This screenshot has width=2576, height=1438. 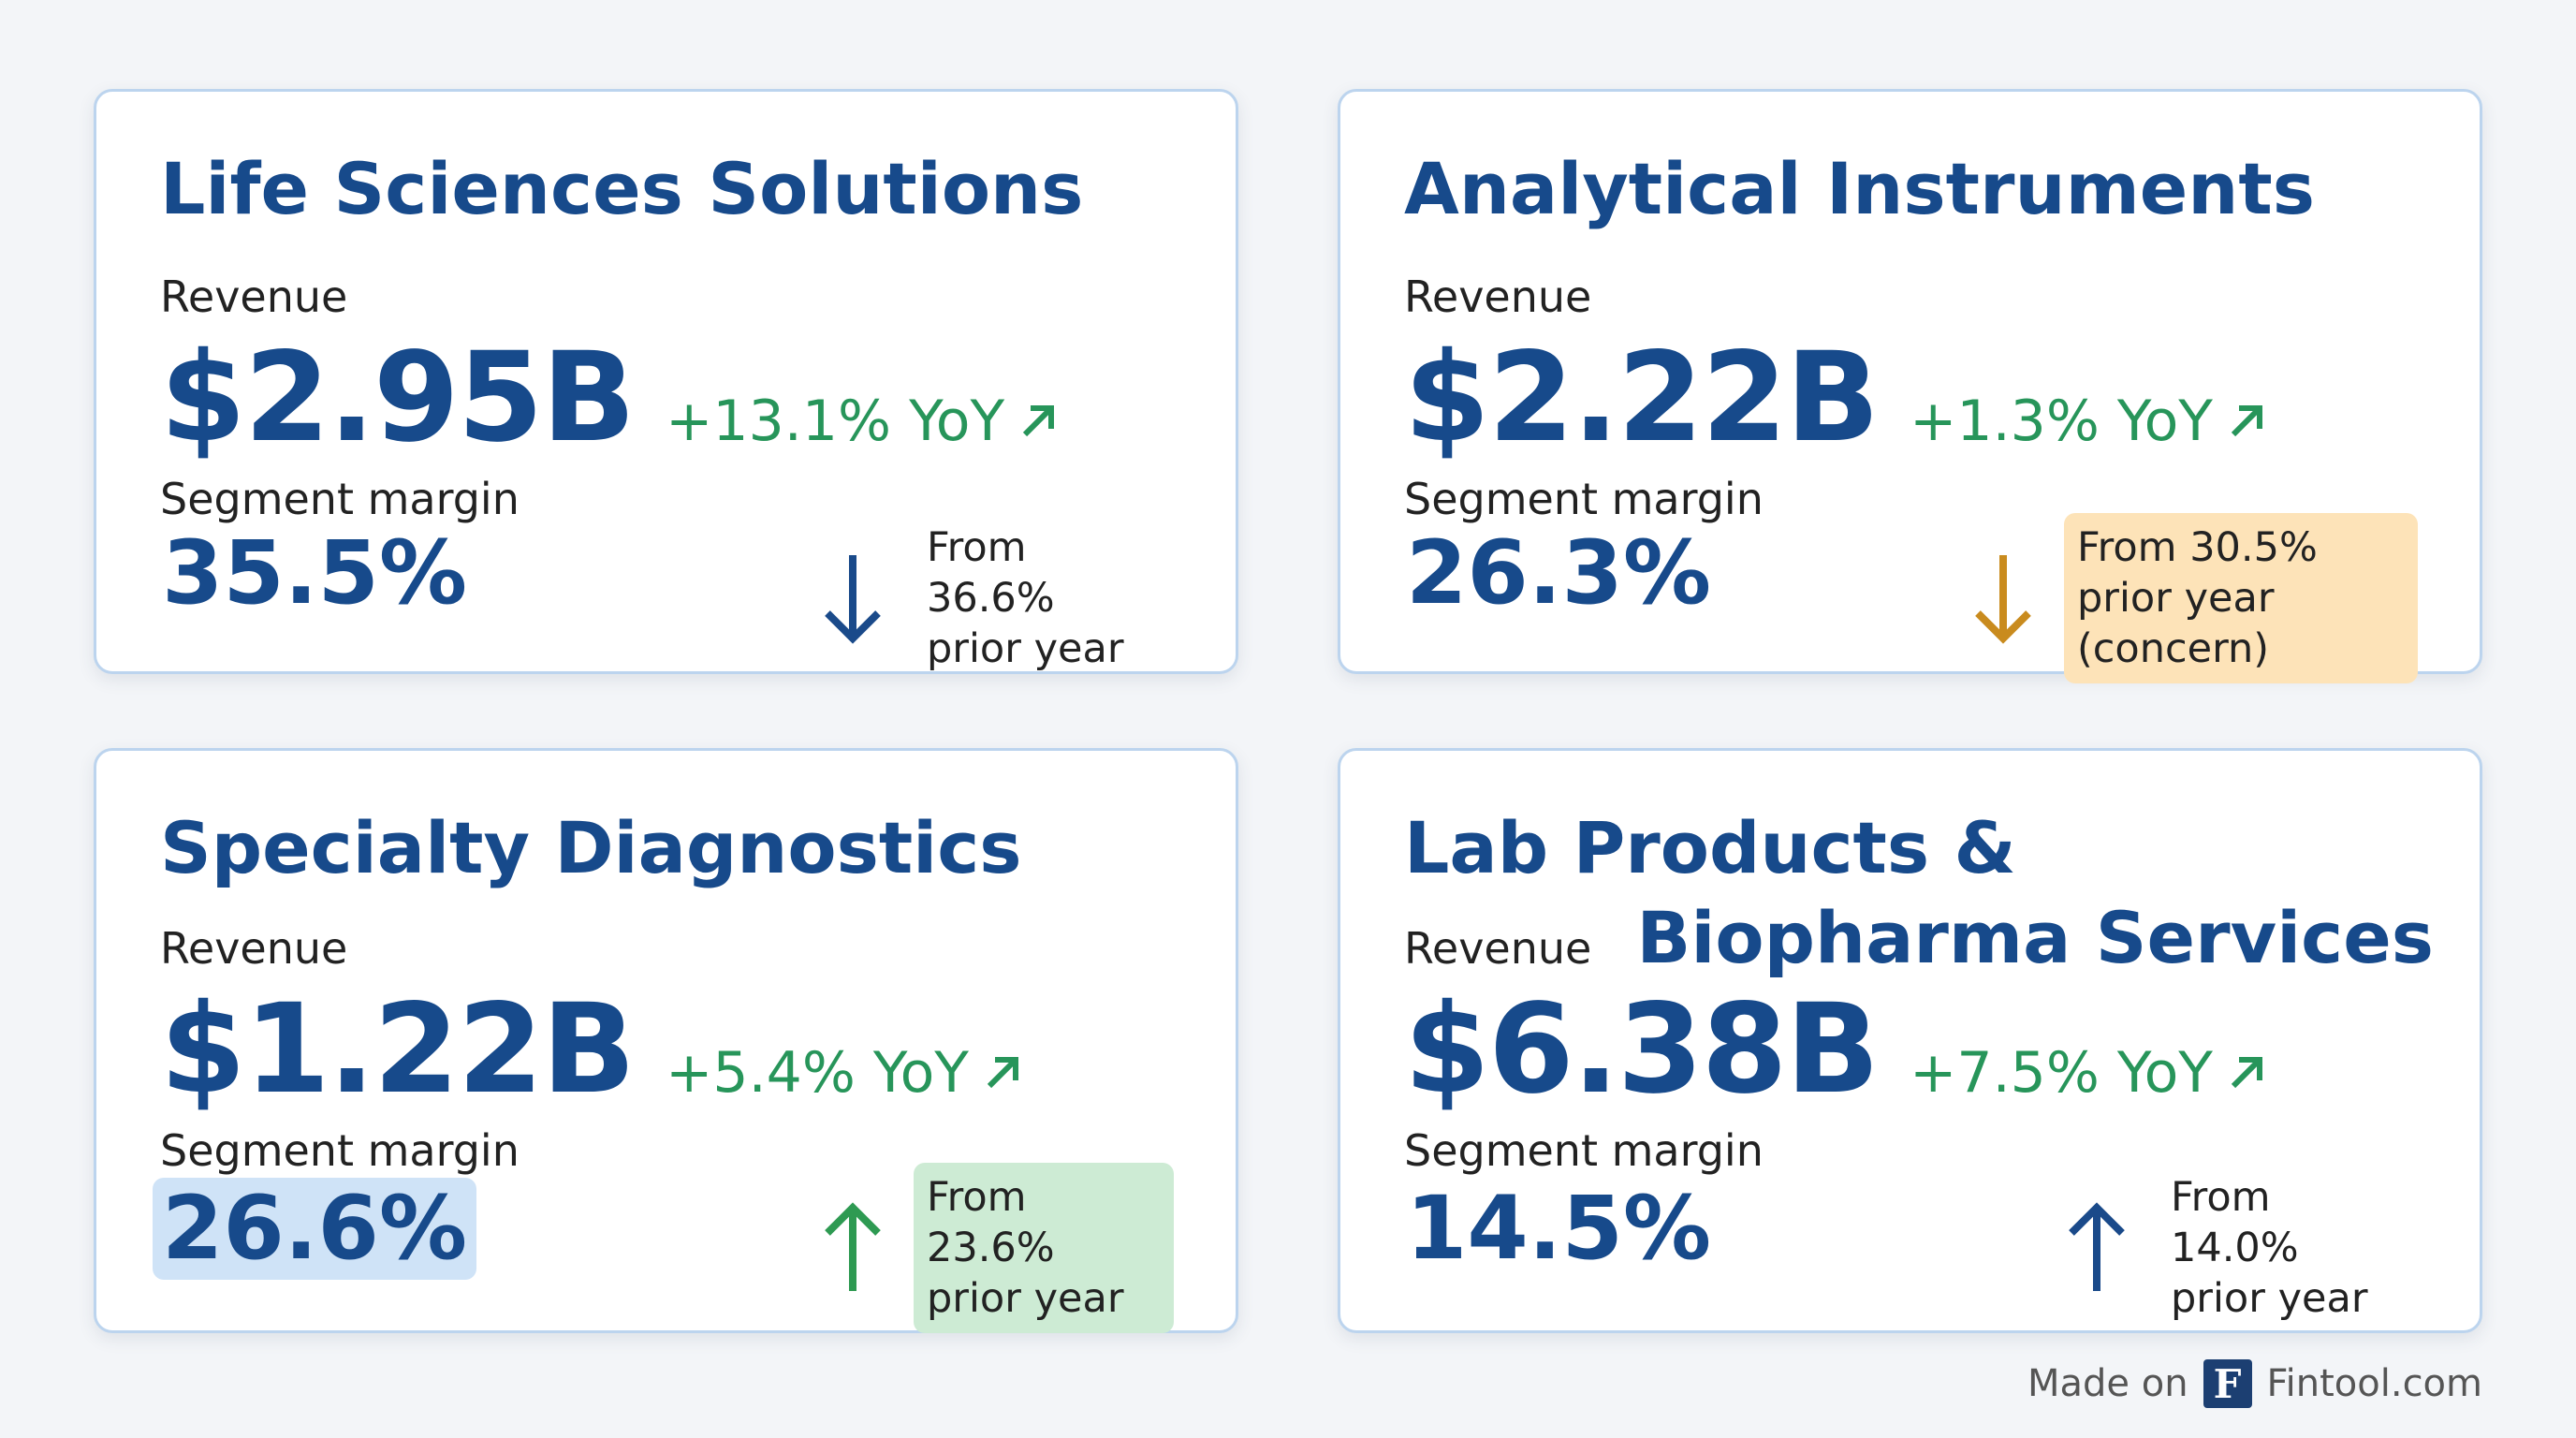 What do you see at coordinates (1859, 188) in the screenshot?
I see `card-title: Analytical Instruments` at bounding box center [1859, 188].